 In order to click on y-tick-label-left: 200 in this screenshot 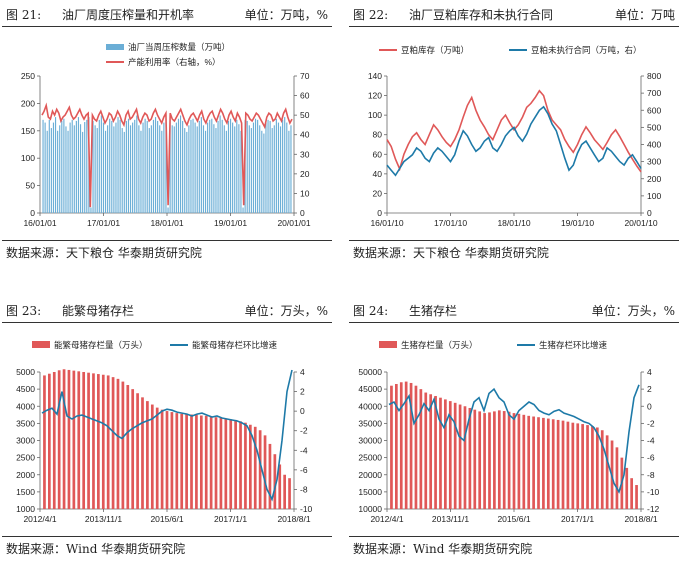, I will do `click(28, 103)`.